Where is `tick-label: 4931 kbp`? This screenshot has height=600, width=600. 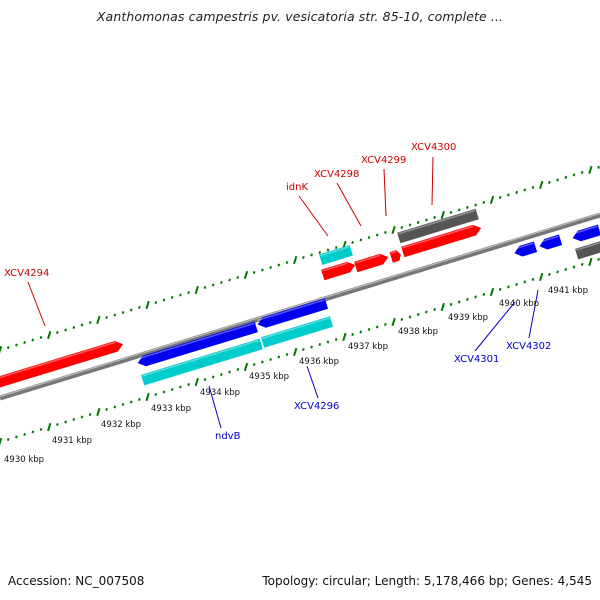
tick-label: 4931 kbp is located at coordinates (72, 441).